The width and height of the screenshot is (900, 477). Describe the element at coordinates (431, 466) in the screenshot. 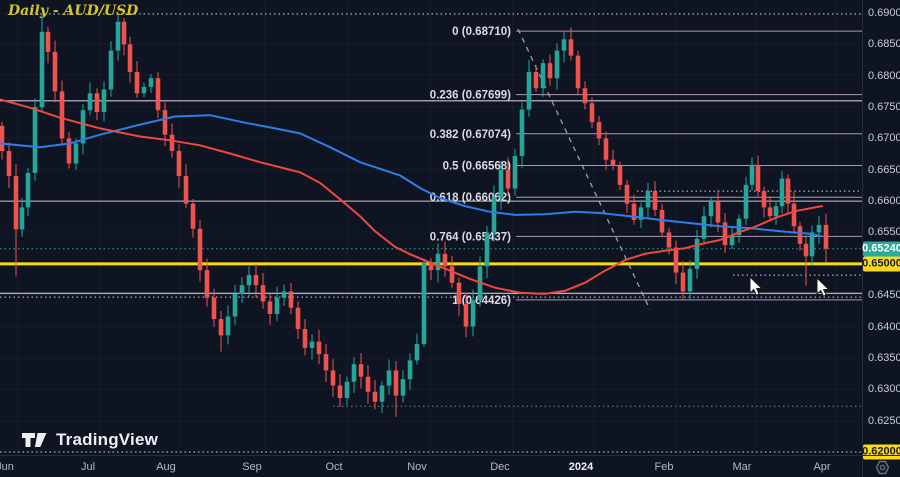

I see `time-axis: Jun Jul Aug Sep Oct Nov Dec 2024 Feb Mar Apr` at that location.